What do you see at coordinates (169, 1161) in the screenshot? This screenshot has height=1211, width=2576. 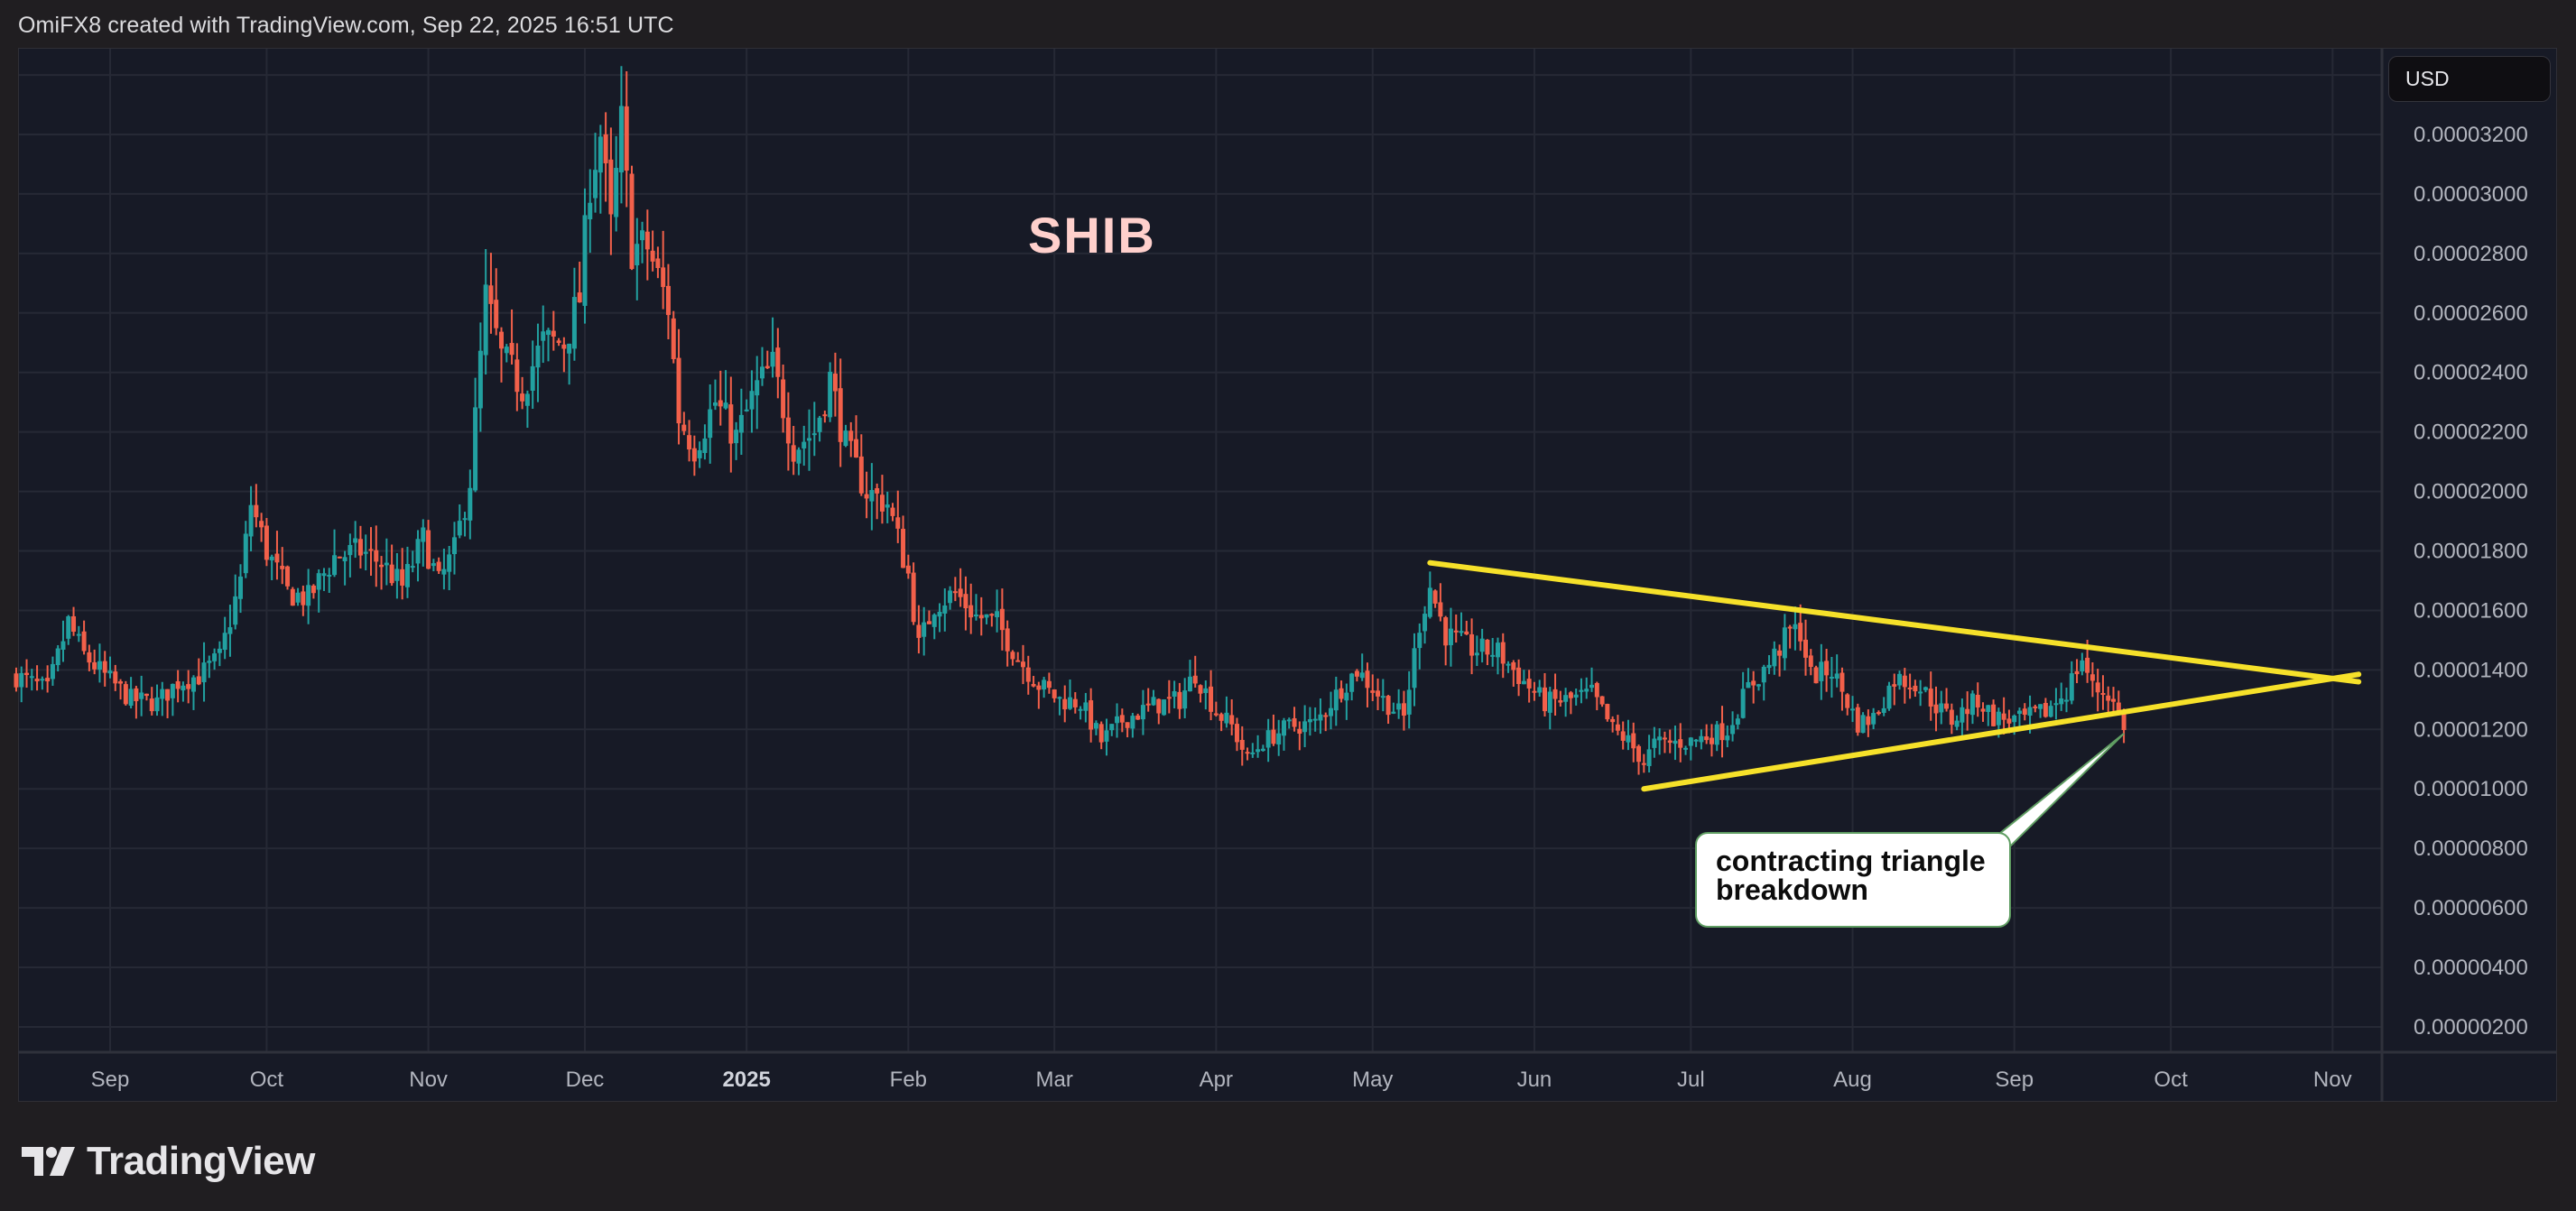 I see `tradingview-logo: TradingView` at bounding box center [169, 1161].